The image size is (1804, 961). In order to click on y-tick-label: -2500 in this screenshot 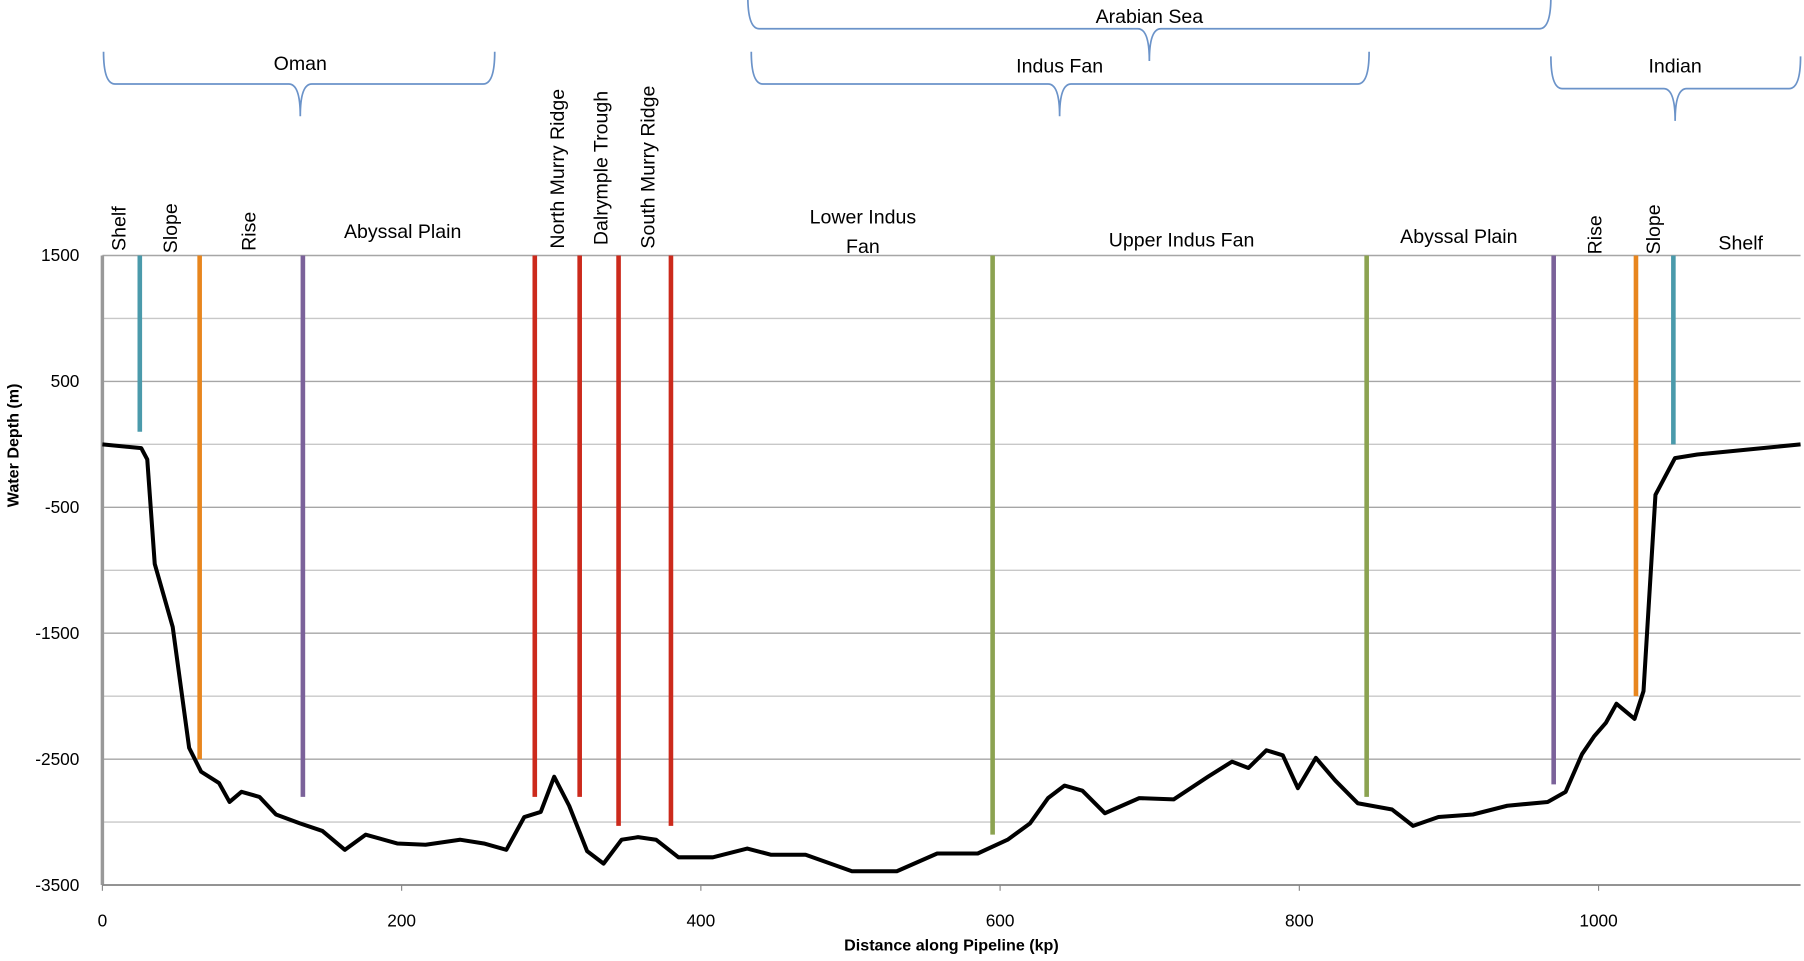, I will do `click(57, 759)`.